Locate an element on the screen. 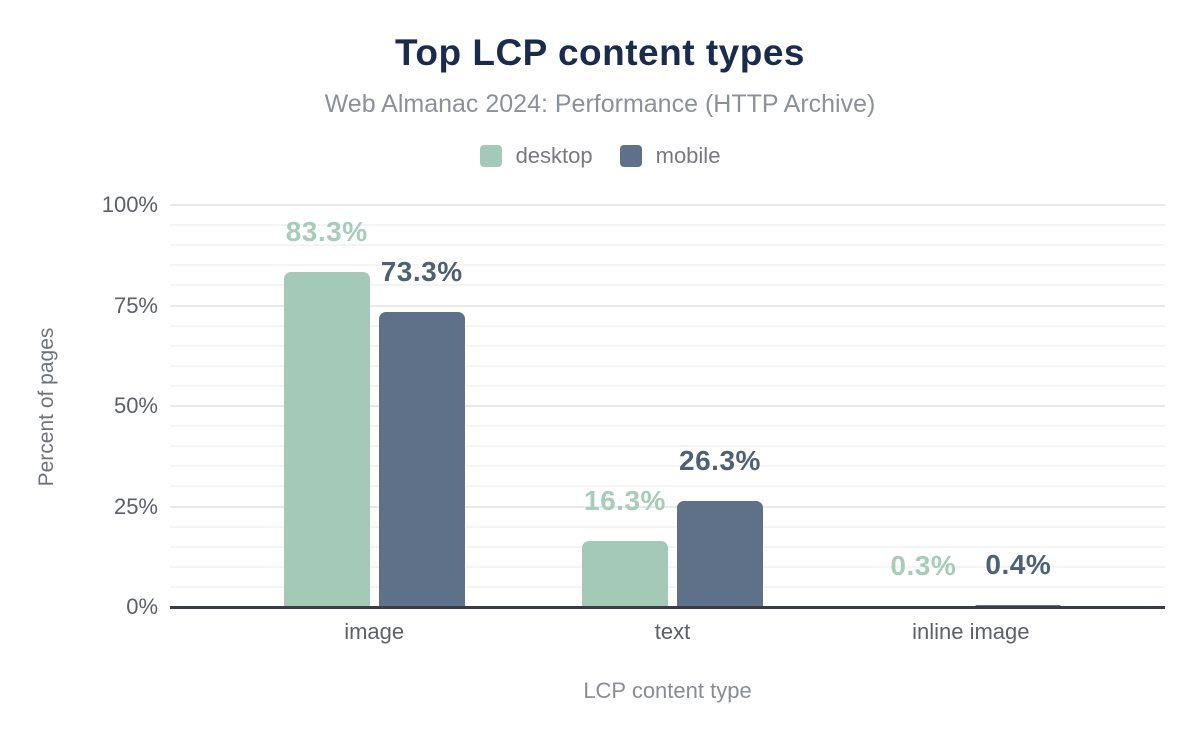 This screenshot has width=1200, height=742. bar-group-image: 83.3% 73.3% is located at coordinates (374, 406).